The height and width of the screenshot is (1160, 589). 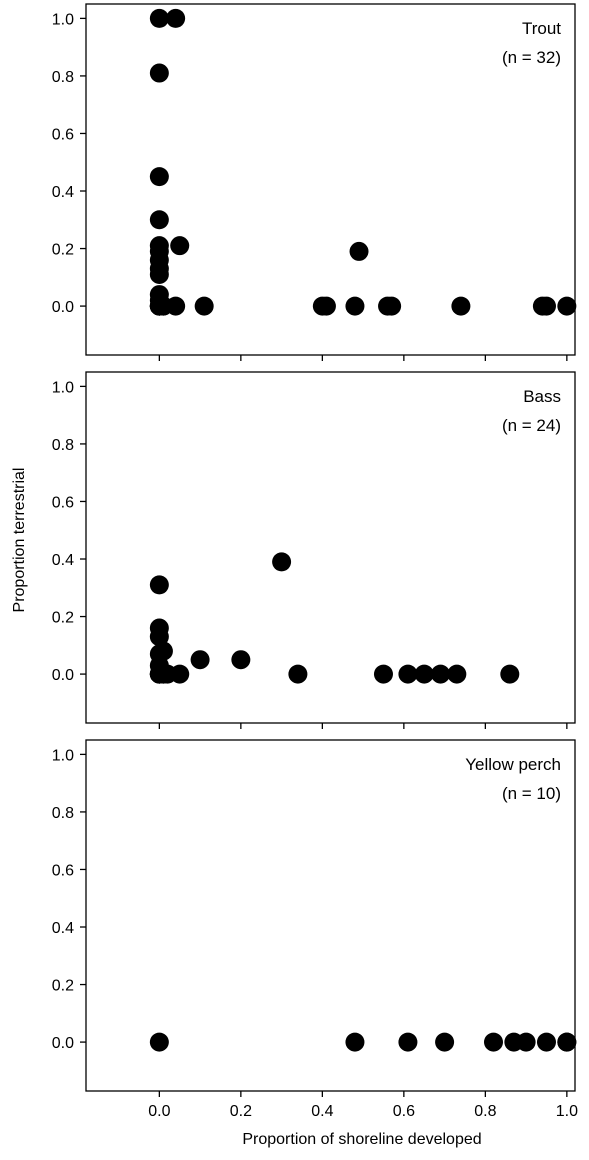 I want to click on x-tick-label: 0.4, so click(x=322, y=1111).